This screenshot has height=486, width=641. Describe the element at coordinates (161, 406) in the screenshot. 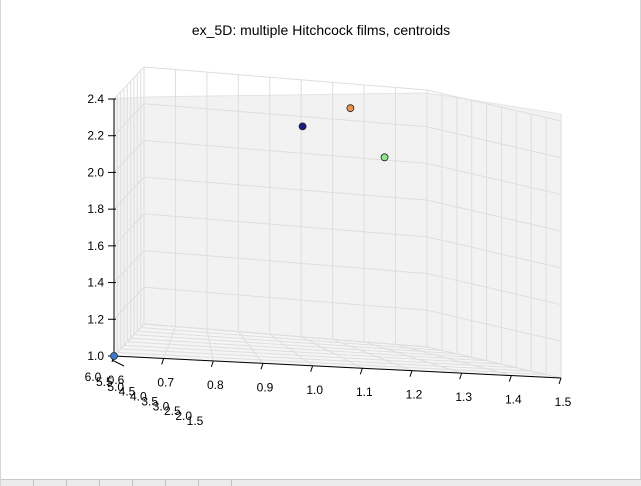

I see `y-tick-label: 3.0` at that location.